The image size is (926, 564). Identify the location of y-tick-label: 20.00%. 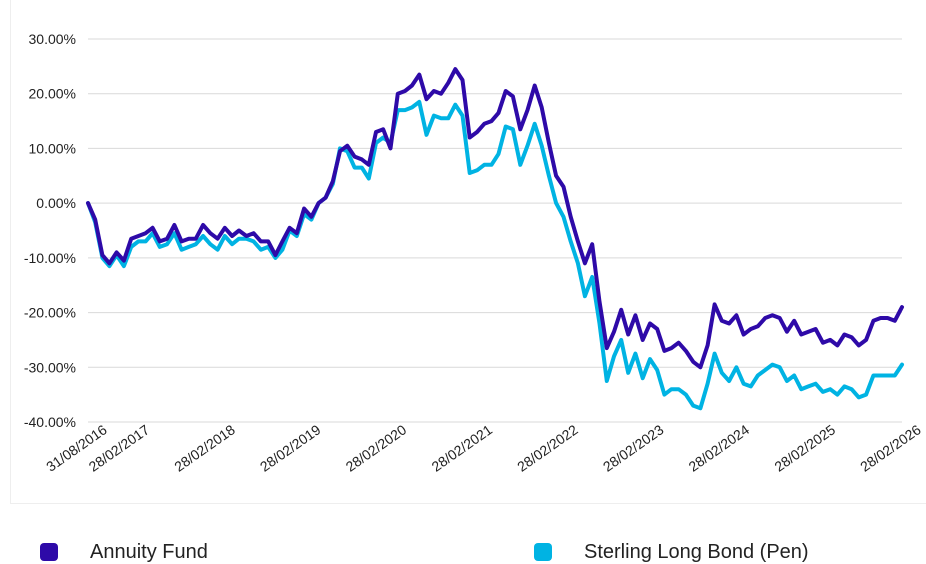
(52, 94).